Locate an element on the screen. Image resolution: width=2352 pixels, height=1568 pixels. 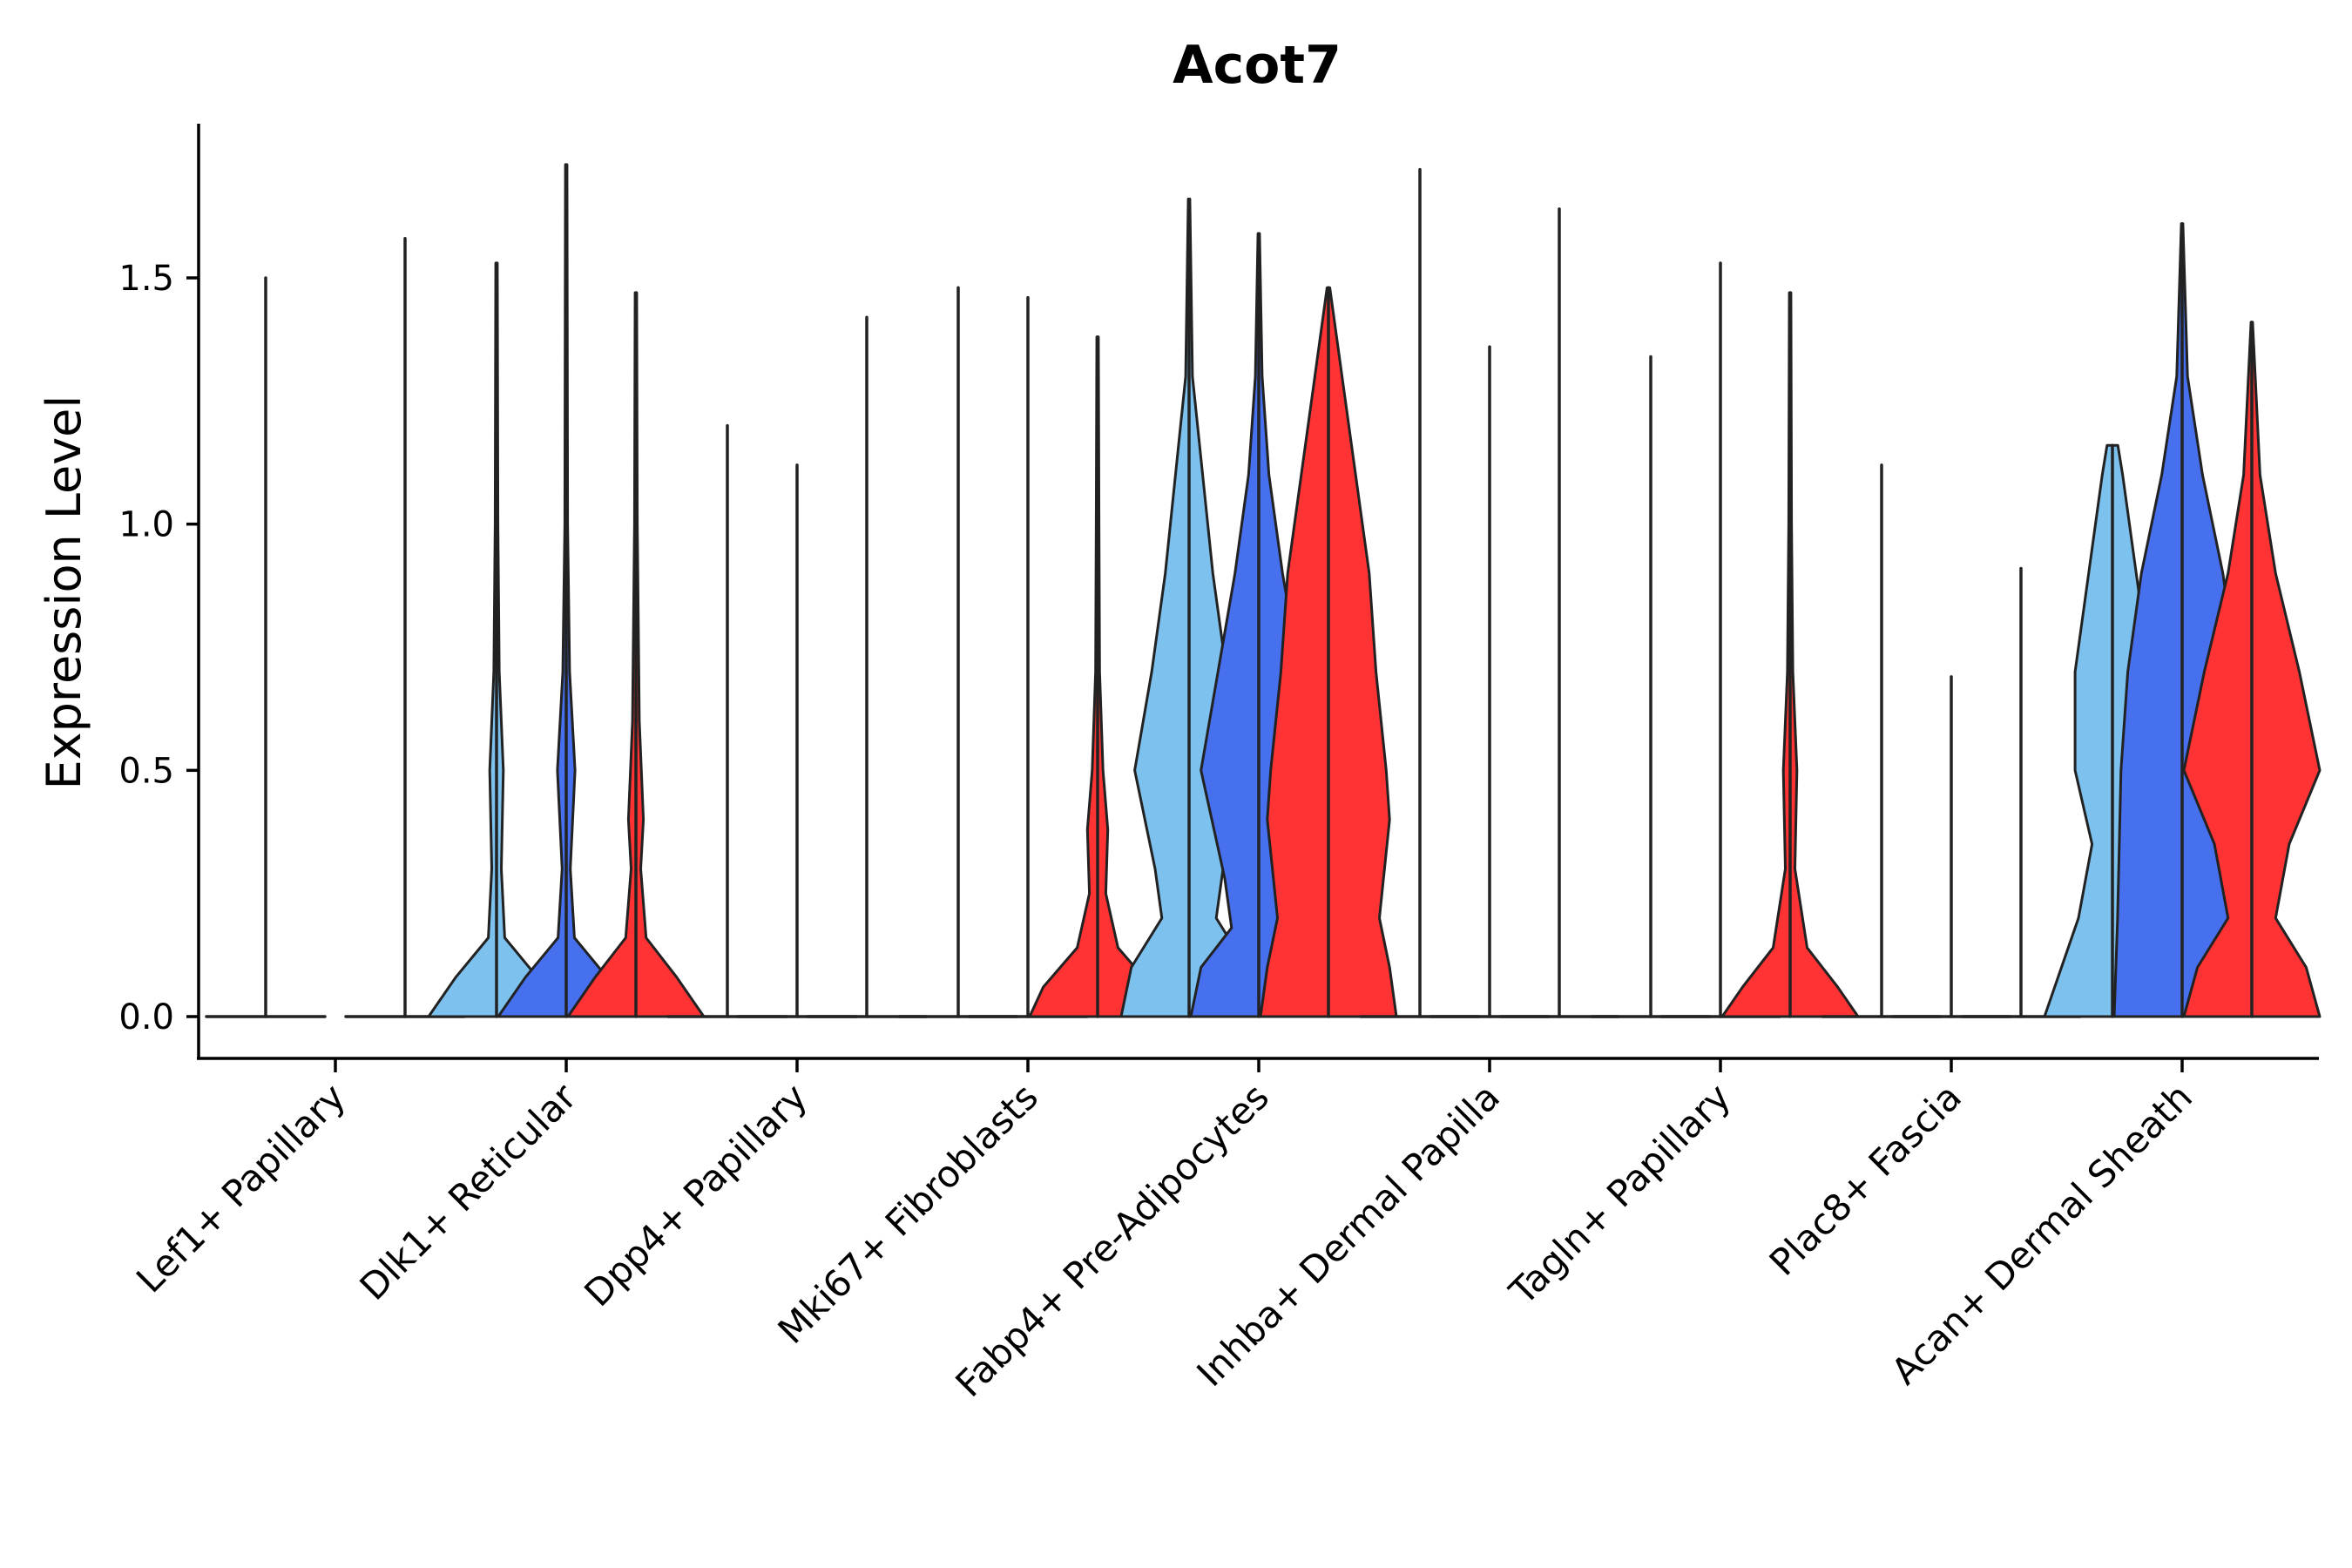
y-tick-label: 1.0 is located at coordinates (146, 525).